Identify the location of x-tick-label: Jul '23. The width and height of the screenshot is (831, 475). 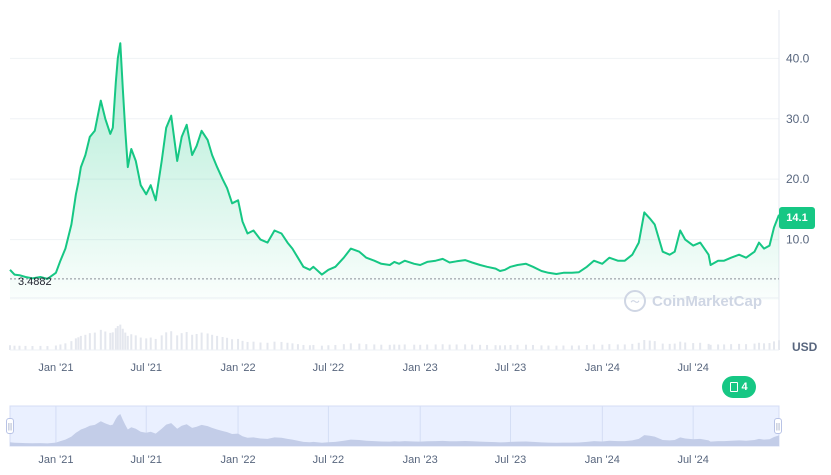
(510, 368).